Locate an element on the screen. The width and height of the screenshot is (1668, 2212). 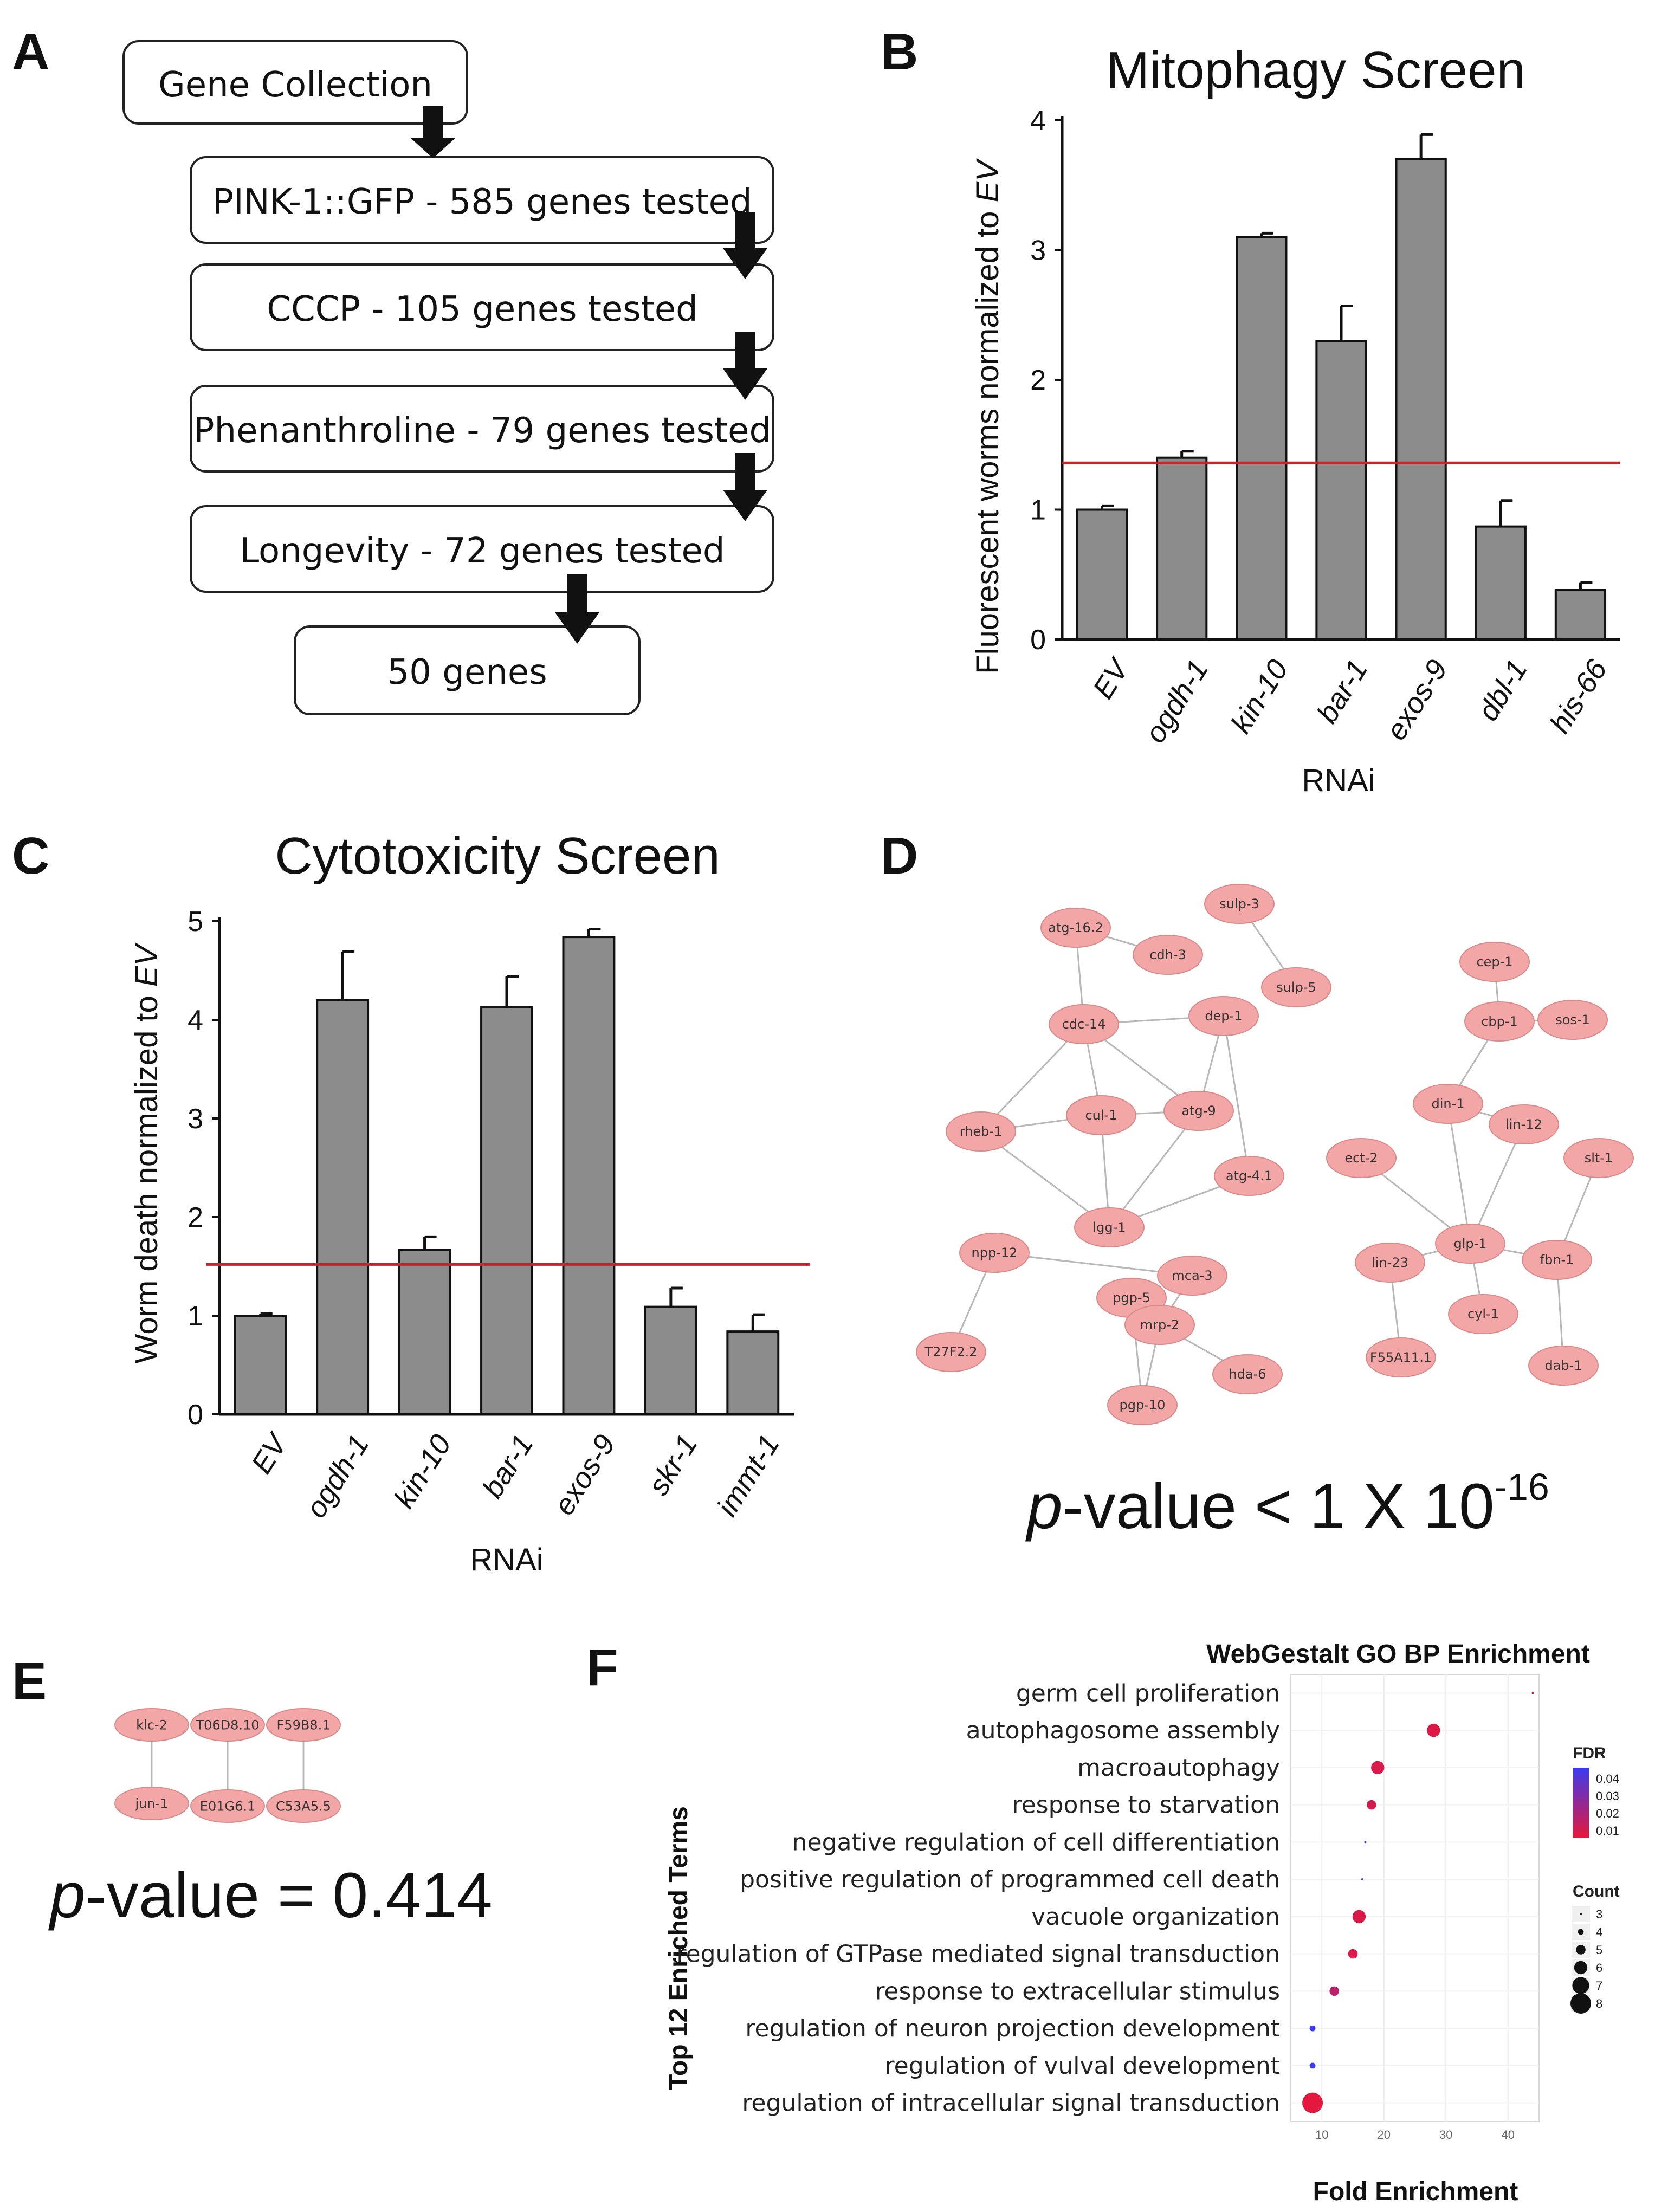
x-tick-label: 20 is located at coordinates (1384, 2135).